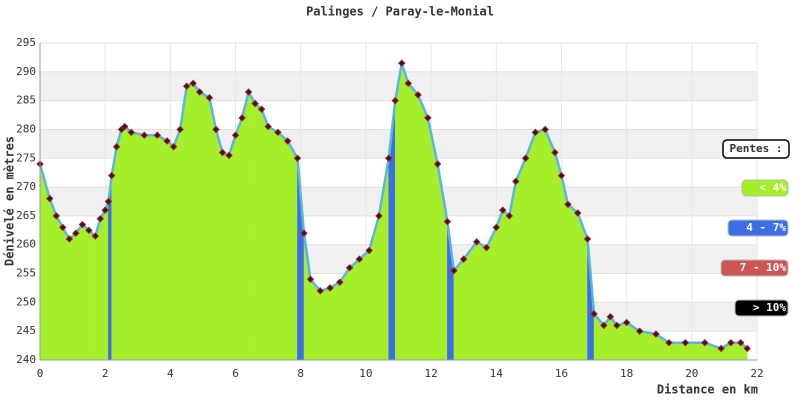  What do you see at coordinates (766, 227) in the screenshot?
I see `legend-label: 4 - 7%` at bounding box center [766, 227].